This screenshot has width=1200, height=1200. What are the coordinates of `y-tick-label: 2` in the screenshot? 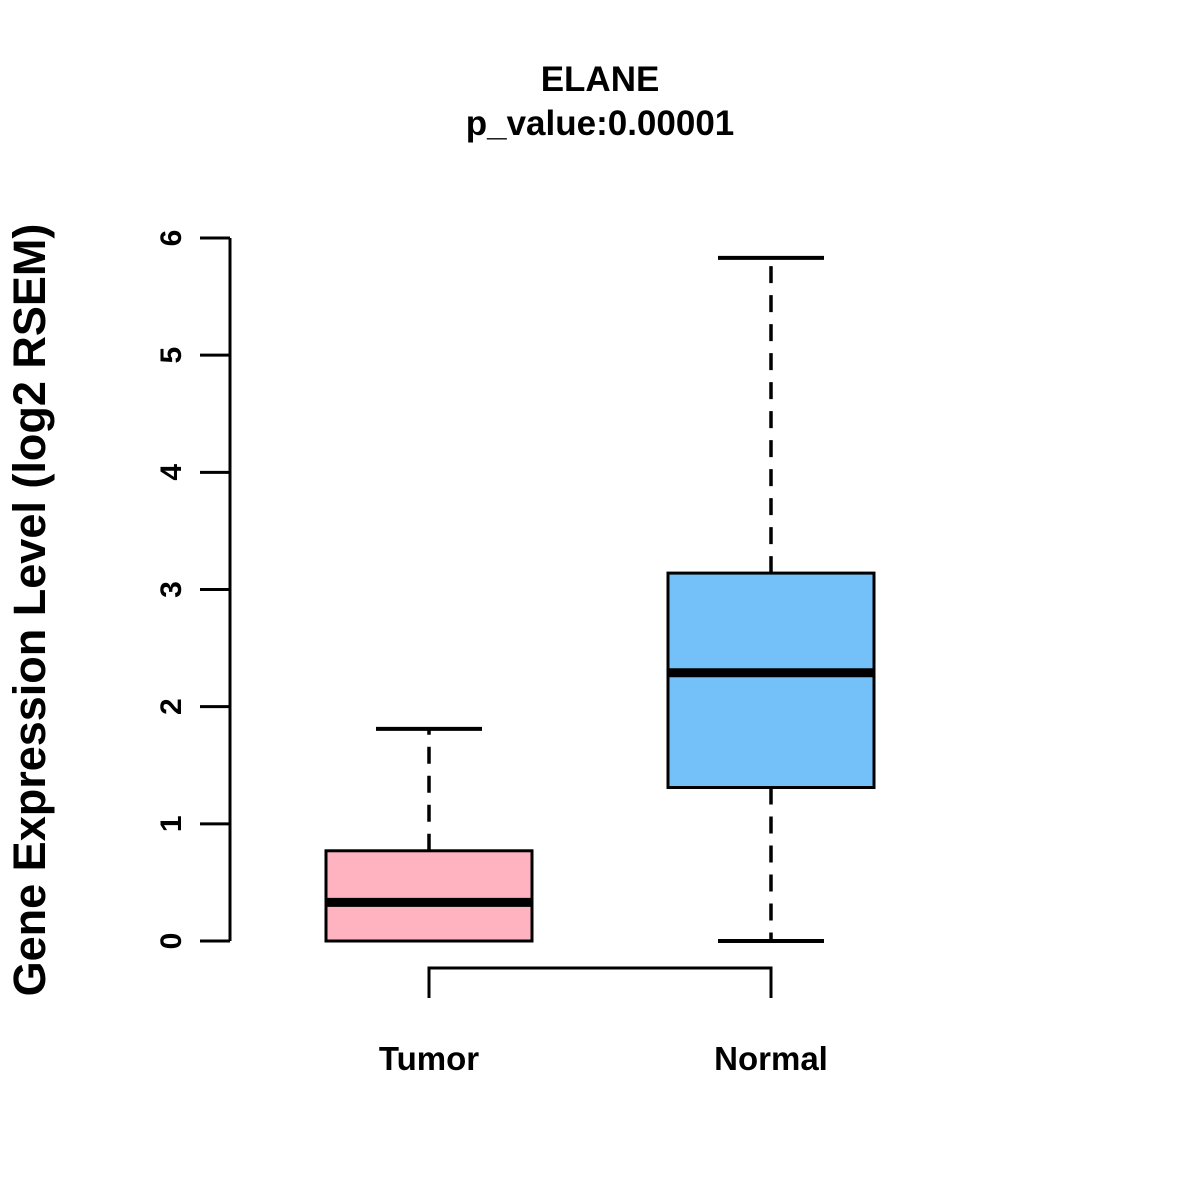 It's located at (171, 706).